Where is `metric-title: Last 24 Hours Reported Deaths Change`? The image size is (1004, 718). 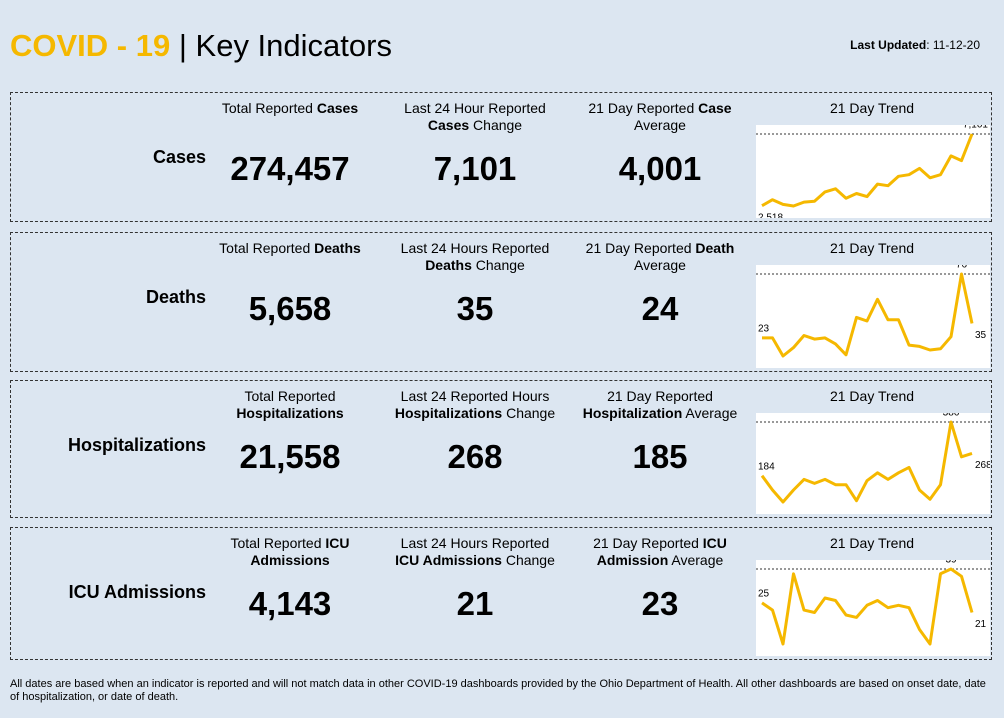 metric-title: Last 24 Hours Reported Deaths Change is located at coordinates (475, 257).